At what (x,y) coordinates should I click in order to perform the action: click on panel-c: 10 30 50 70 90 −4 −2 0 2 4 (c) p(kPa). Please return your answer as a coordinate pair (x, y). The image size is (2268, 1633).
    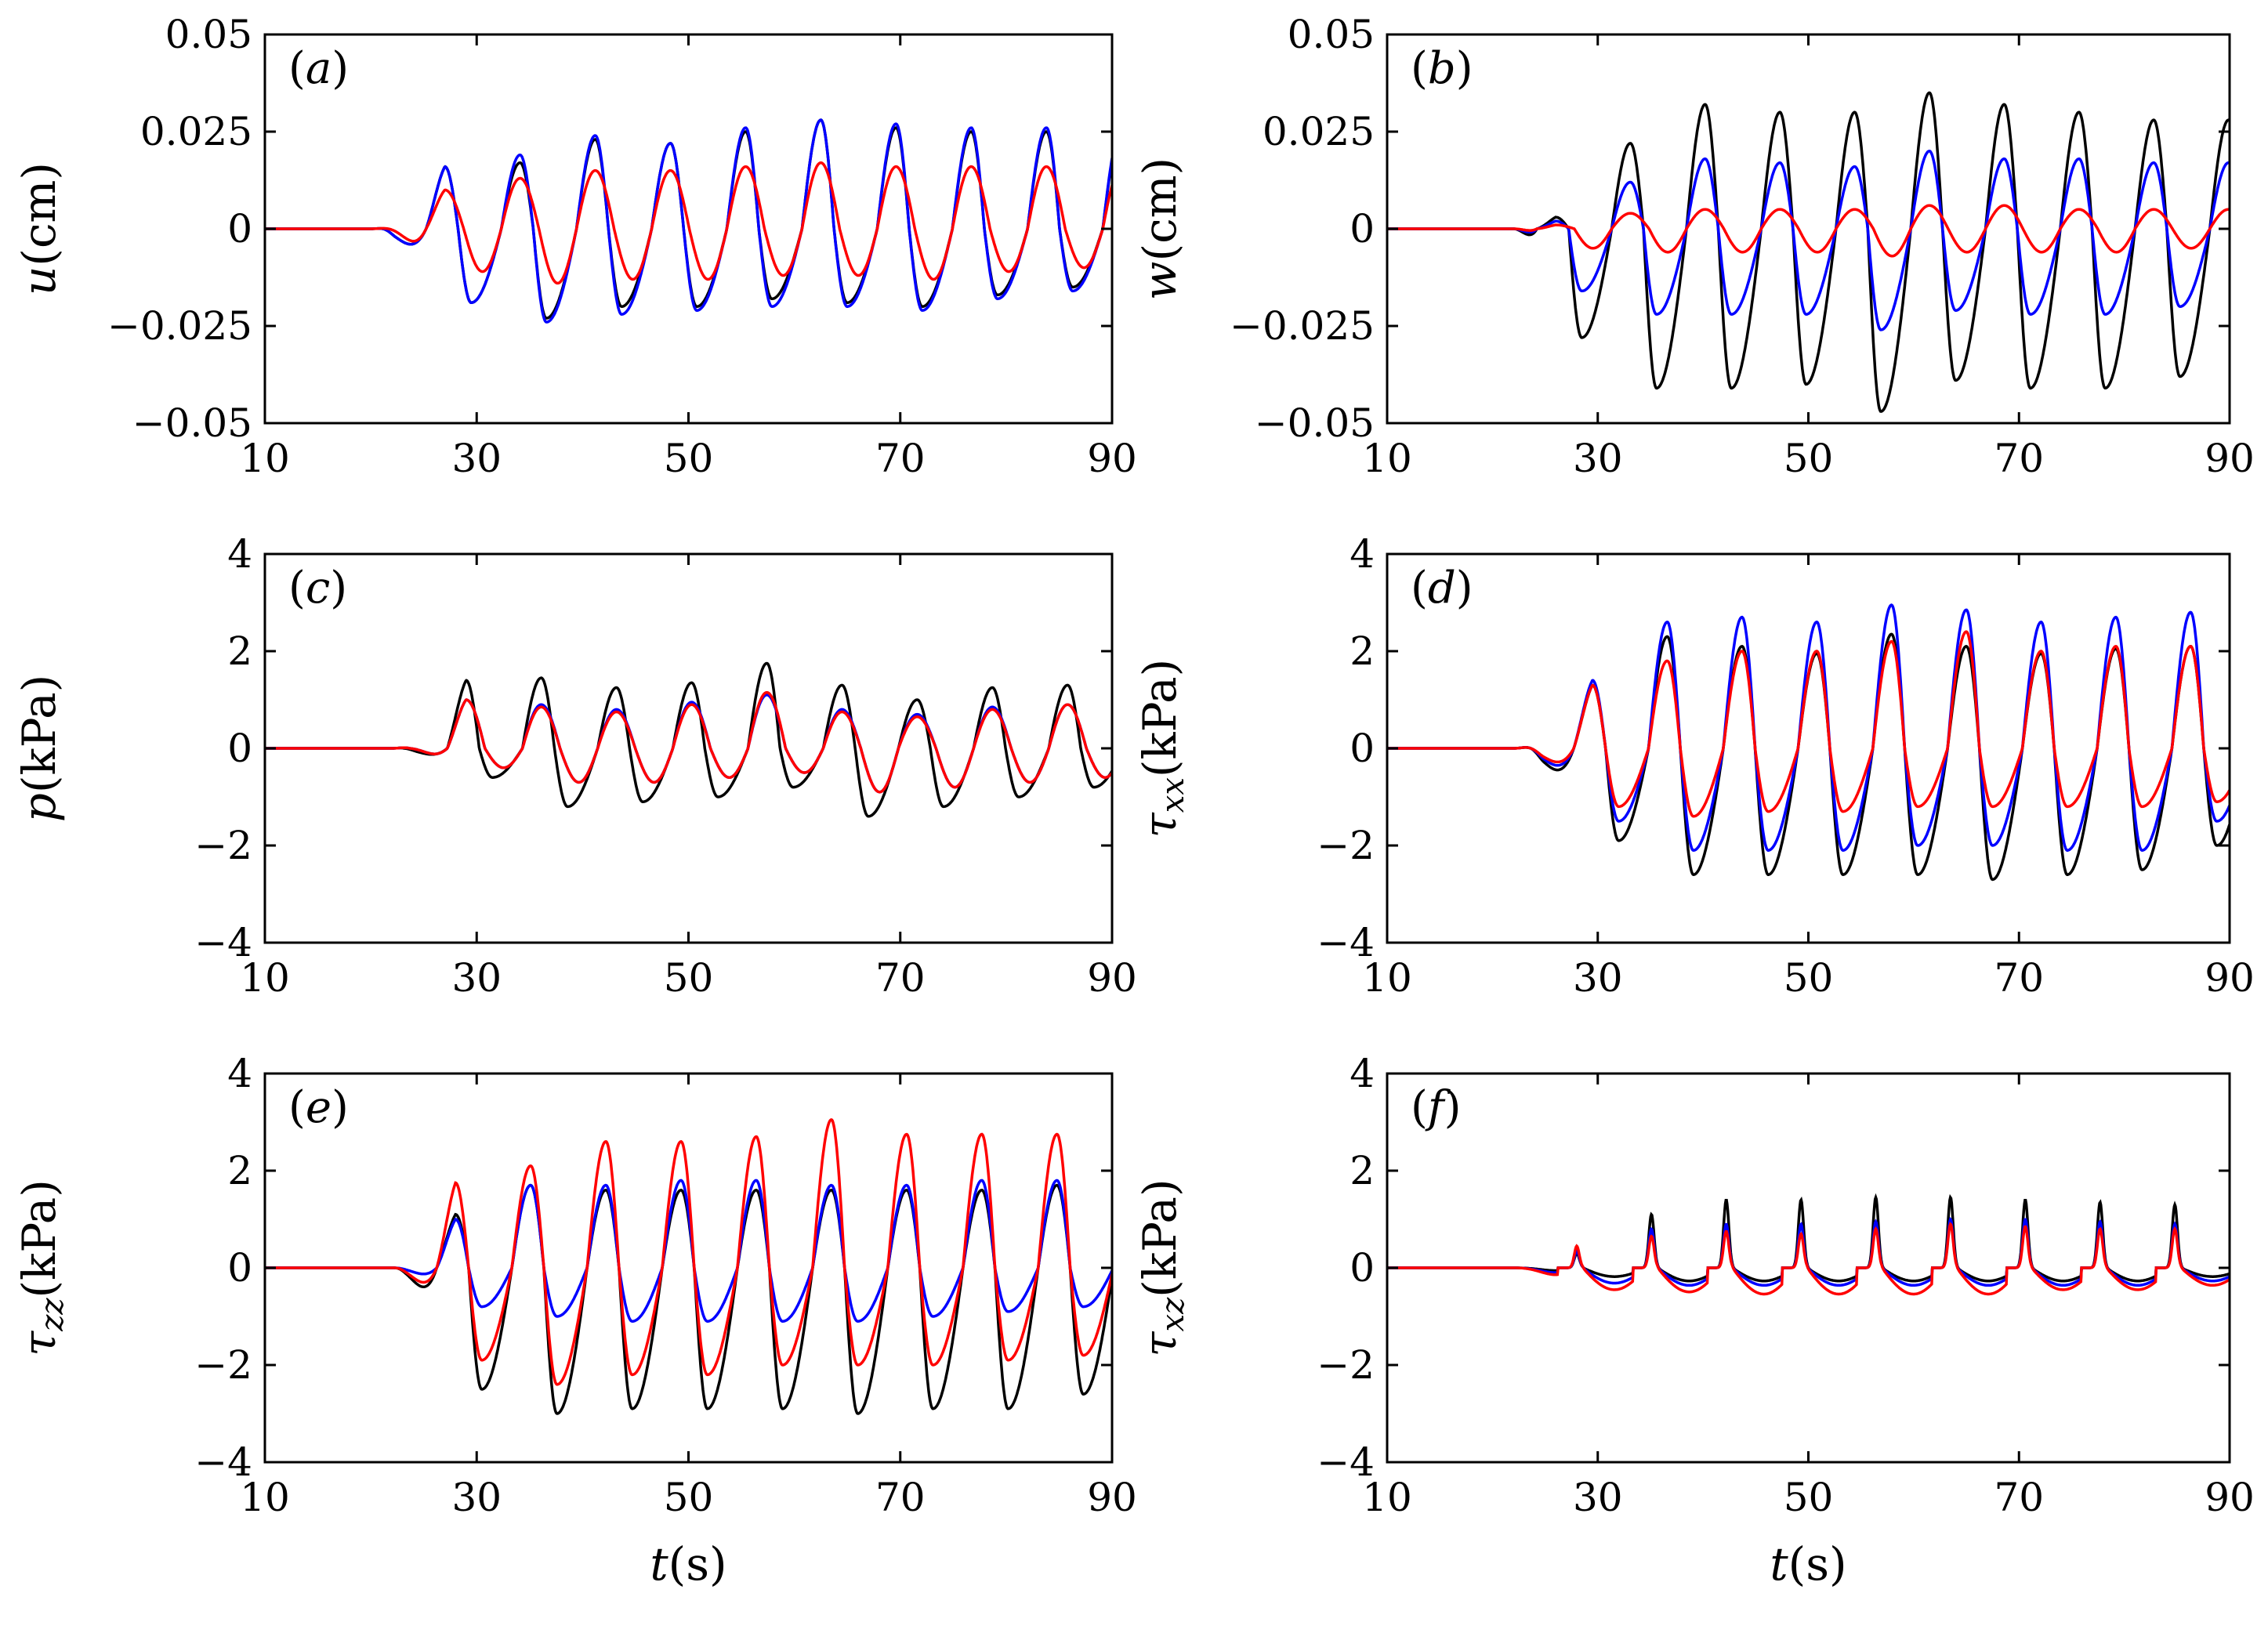
    Looking at the image, I should click on (575, 766).